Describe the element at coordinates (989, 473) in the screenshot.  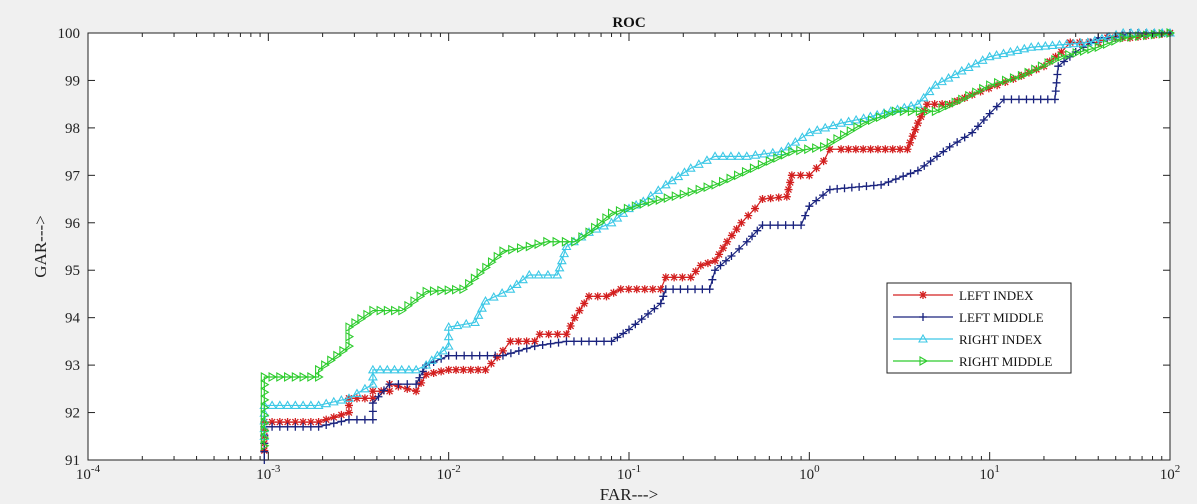
I see `x-tick-label: 101` at that location.